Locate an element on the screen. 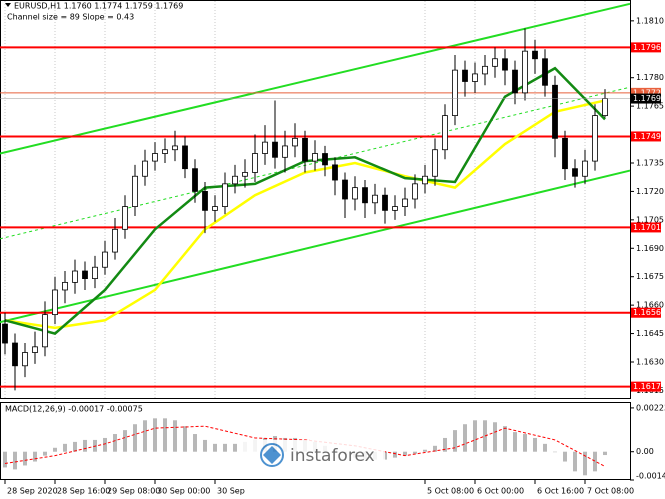  macd-y-tick-label: 0.00 is located at coordinates (645, 451).